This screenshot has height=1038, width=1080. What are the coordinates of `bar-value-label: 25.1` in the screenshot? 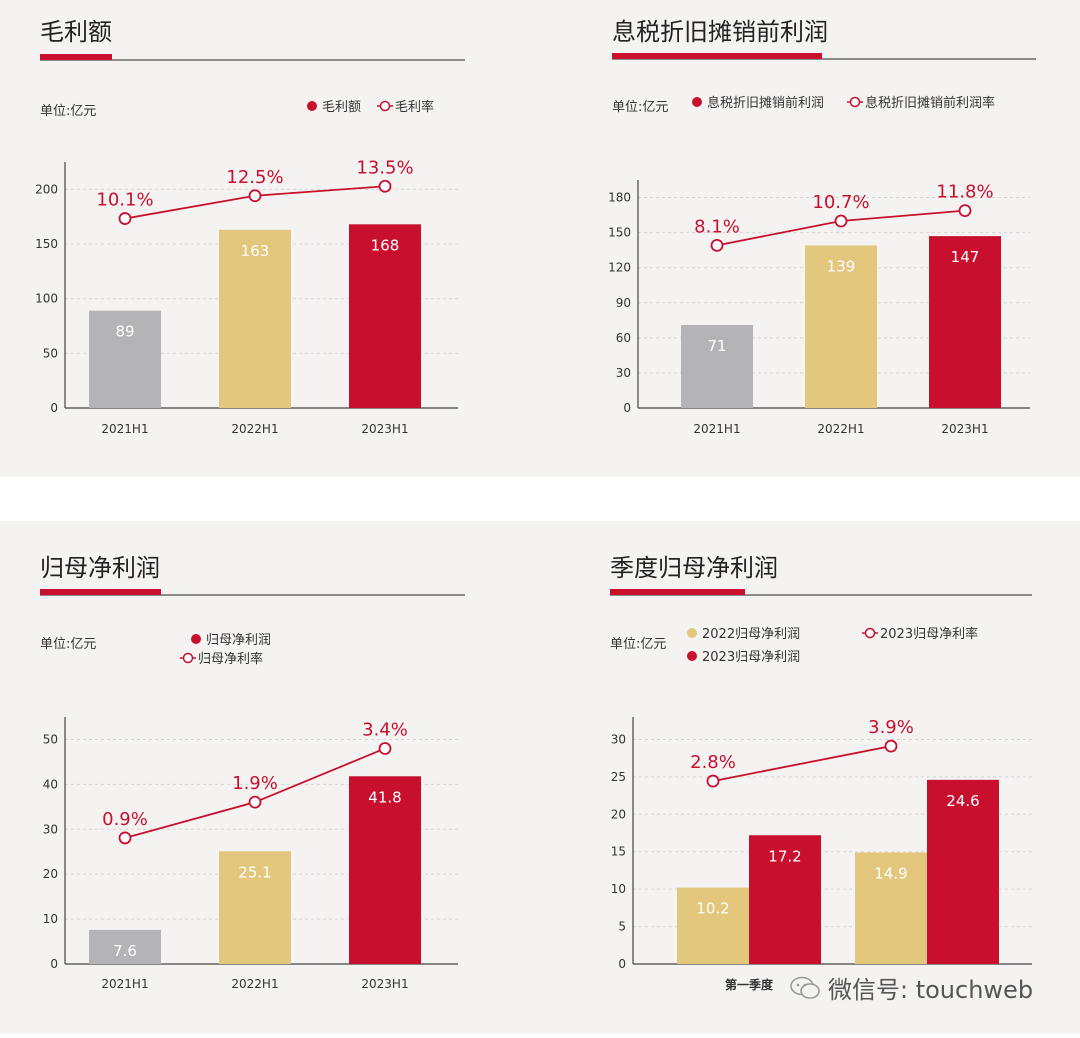 It's located at (254, 872).